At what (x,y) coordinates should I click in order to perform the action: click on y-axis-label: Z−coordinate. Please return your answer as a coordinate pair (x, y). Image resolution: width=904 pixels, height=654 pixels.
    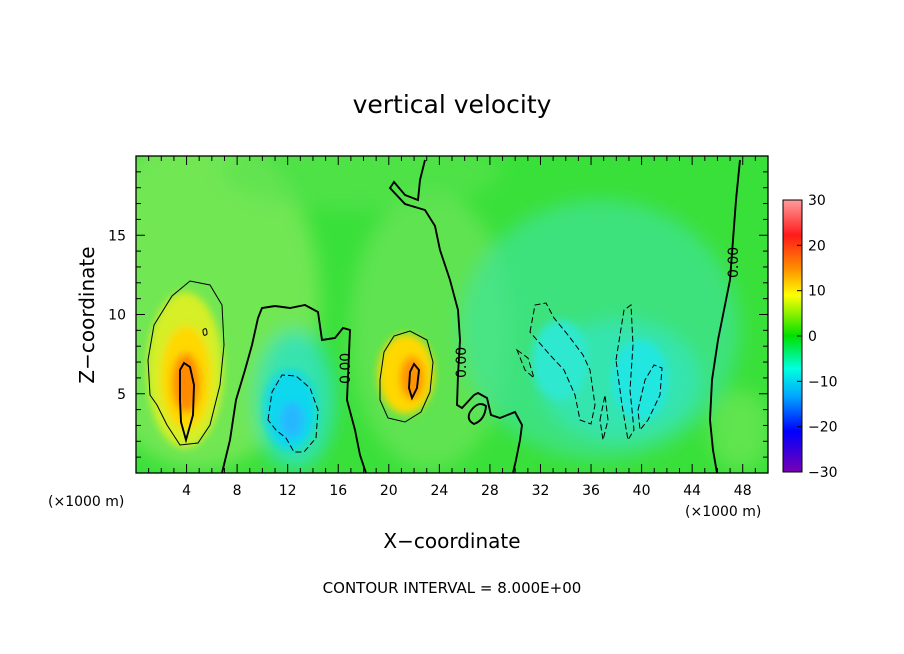
    Looking at the image, I should click on (87, 314).